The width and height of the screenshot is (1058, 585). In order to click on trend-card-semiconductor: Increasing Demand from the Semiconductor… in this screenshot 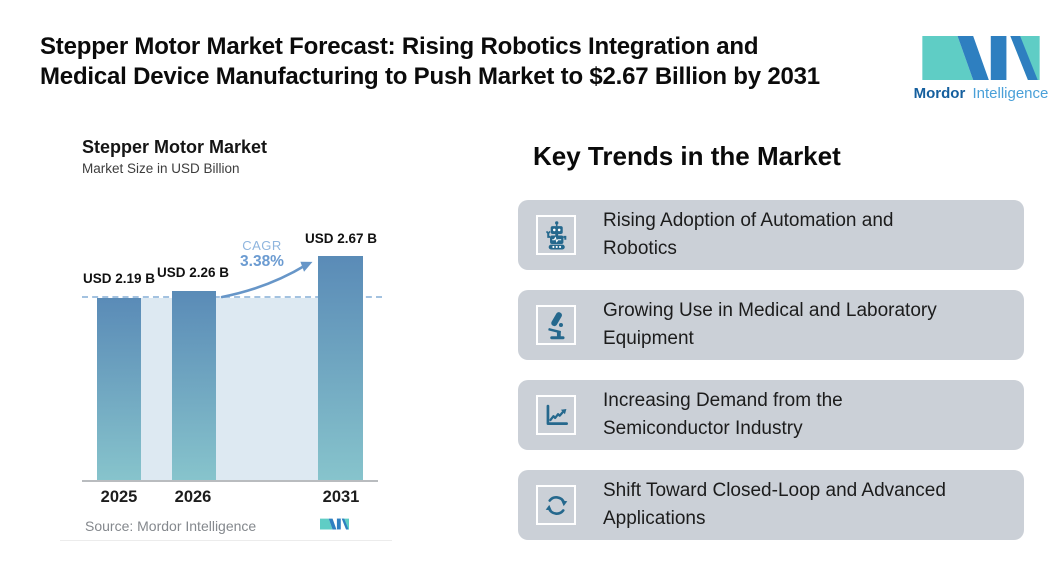, I will do `click(771, 415)`.